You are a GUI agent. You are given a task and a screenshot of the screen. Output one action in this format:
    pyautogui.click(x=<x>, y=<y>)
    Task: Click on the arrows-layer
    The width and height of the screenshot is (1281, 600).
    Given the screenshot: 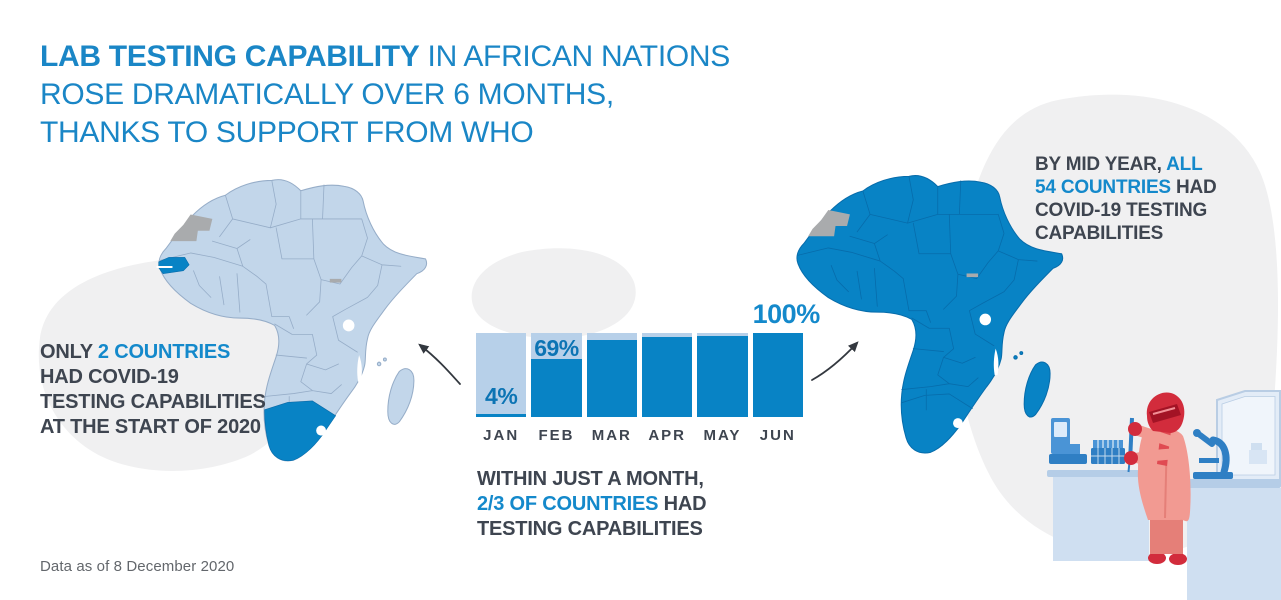 What is the action you would take?
    pyautogui.click(x=638, y=363)
    